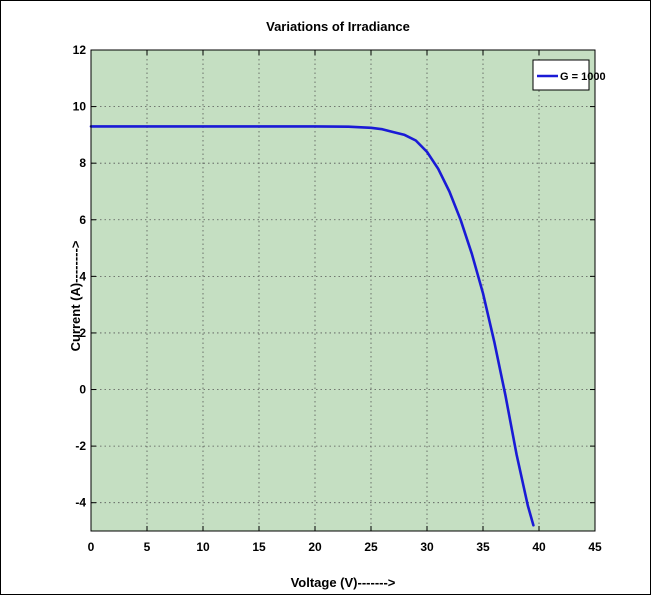 This screenshot has height=595, width=651. I want to click on y-tick-label: 4, so click(82, 276).